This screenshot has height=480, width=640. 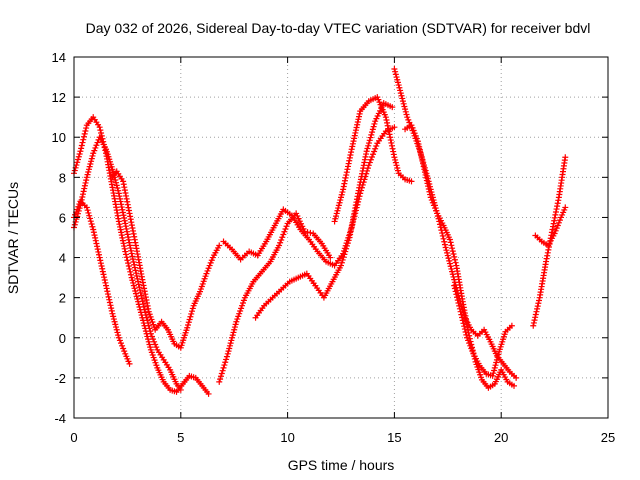 I want to click on y-tick-label: 6, so click(x=62, y=217).